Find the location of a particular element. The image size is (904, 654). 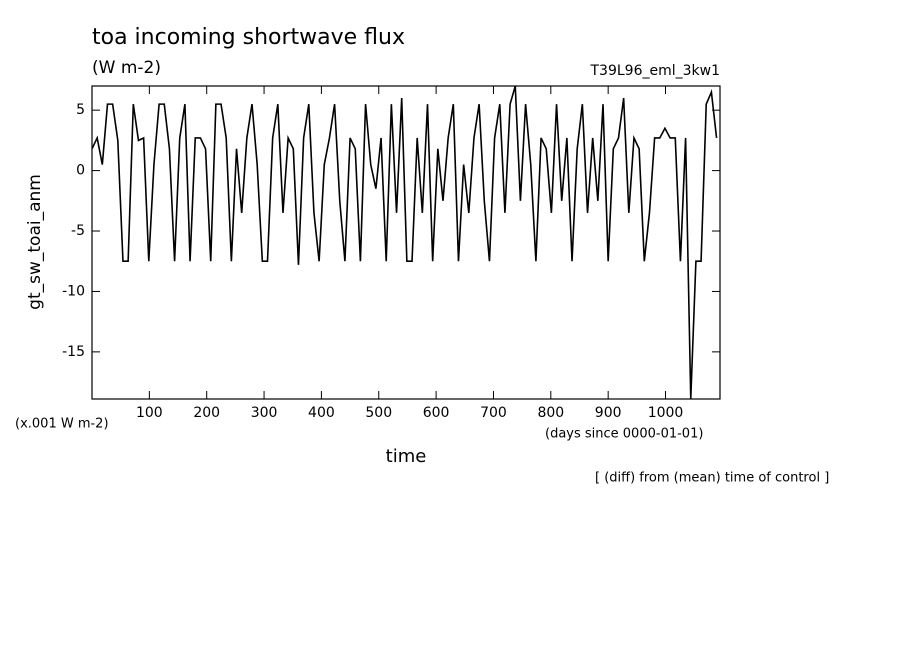

x-tick-label: 600 is located at coordinates (436, 413).